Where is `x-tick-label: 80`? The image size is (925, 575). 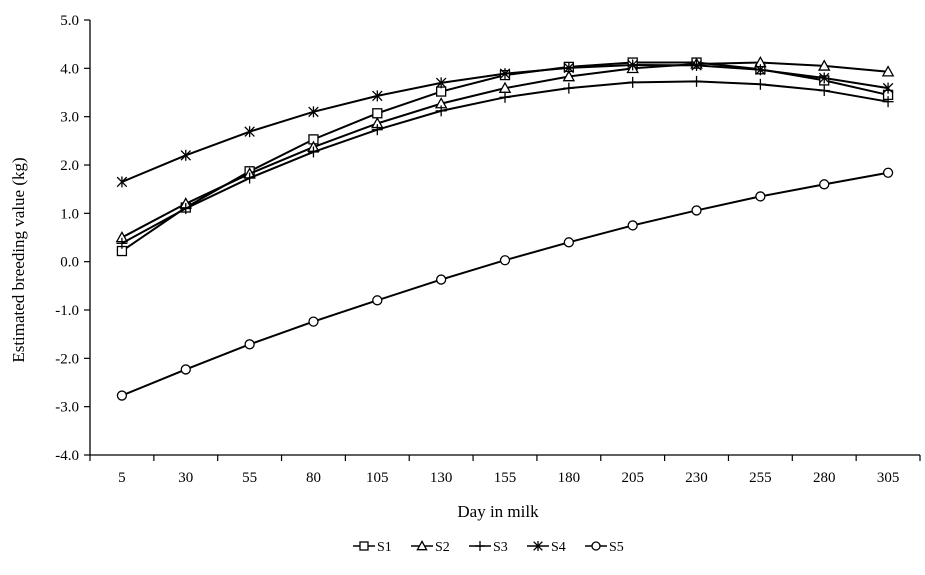 x-tick-label: 80 is located at coordinates (313, 478).